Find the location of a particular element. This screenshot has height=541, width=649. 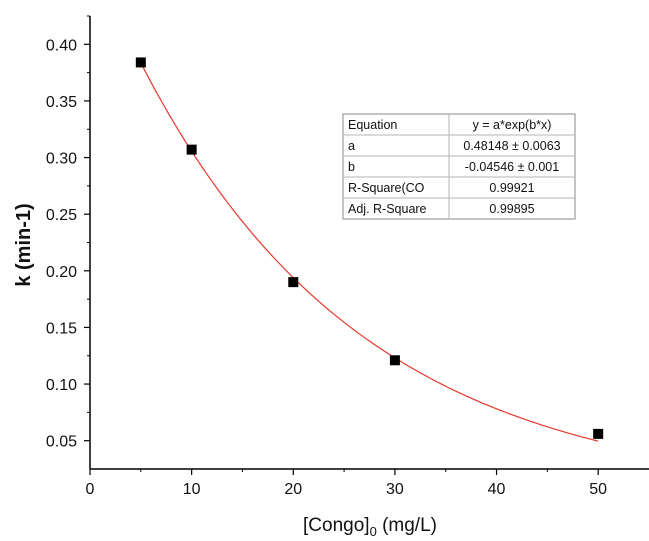

x-axis-title-main: [Congo] is located at coordinates (336, 525).